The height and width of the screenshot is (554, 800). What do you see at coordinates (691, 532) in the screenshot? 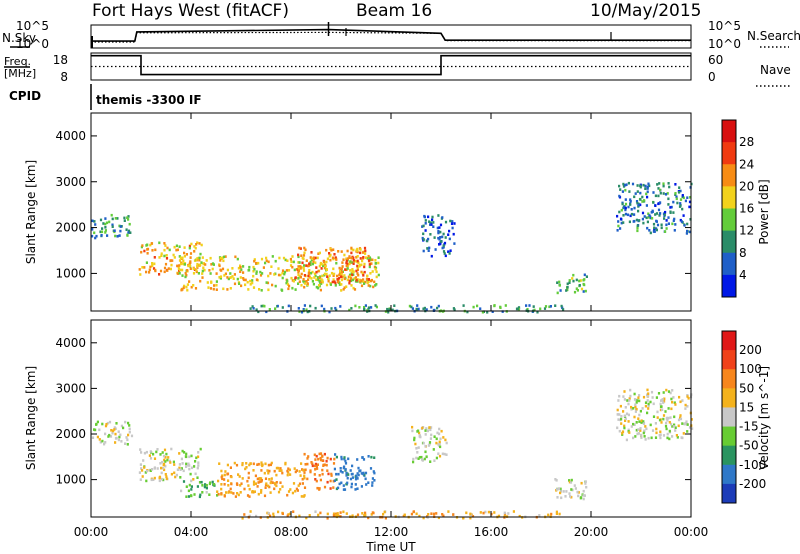
I see `time-tick-label: 00:00` at bounding box center [691, 532].